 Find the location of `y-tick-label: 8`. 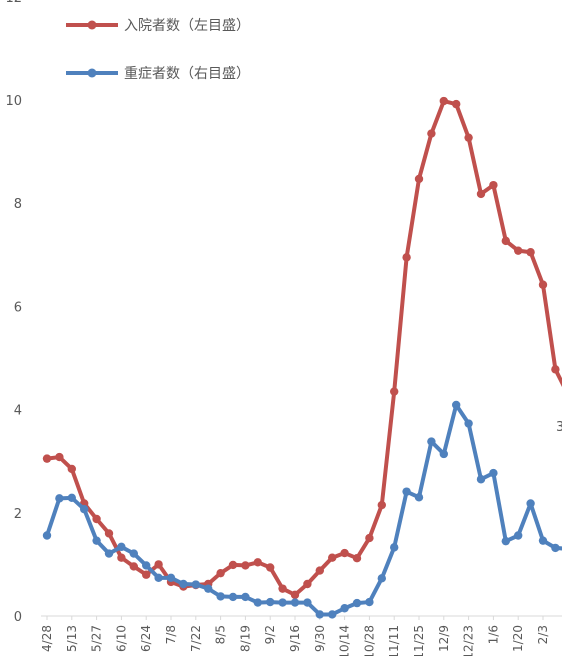

y-tick-label: 8 is located at coordinates (18, 204).